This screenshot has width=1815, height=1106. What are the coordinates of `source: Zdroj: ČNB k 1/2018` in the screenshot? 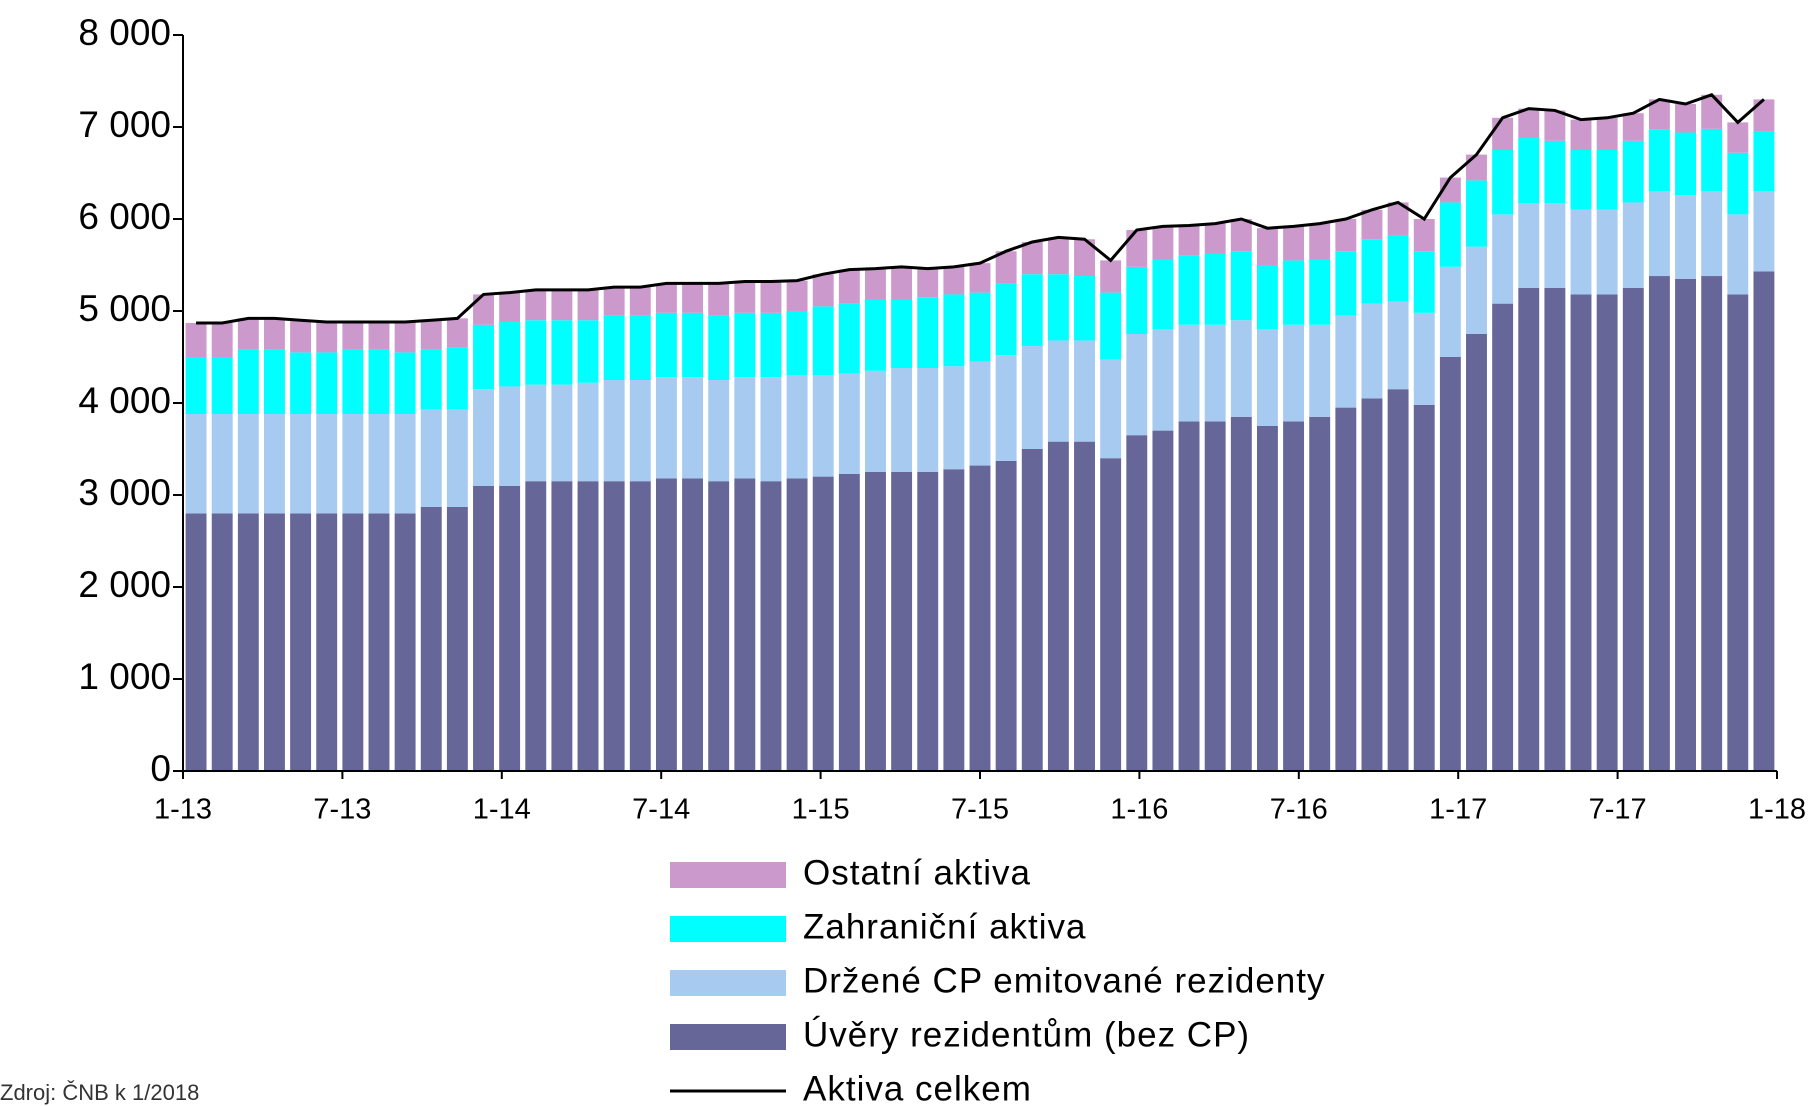 It's located at (99, 1092).